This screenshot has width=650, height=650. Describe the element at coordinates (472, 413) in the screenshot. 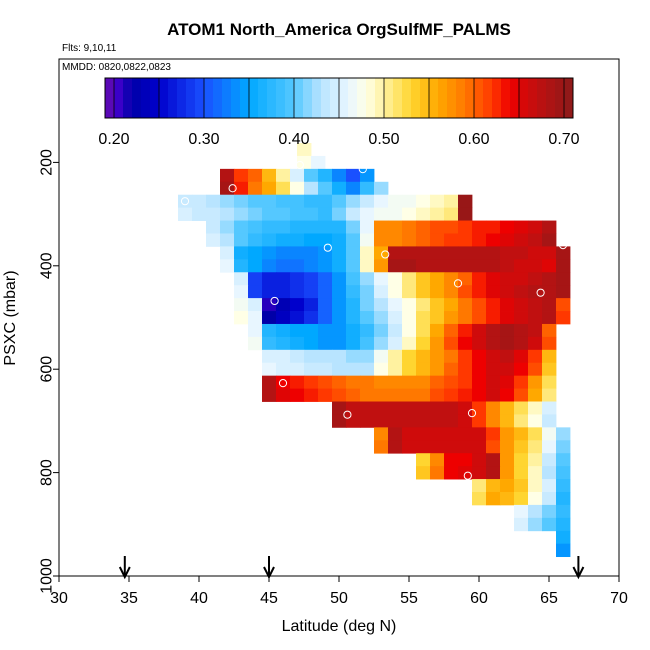

I see `sample-marker` at that location.